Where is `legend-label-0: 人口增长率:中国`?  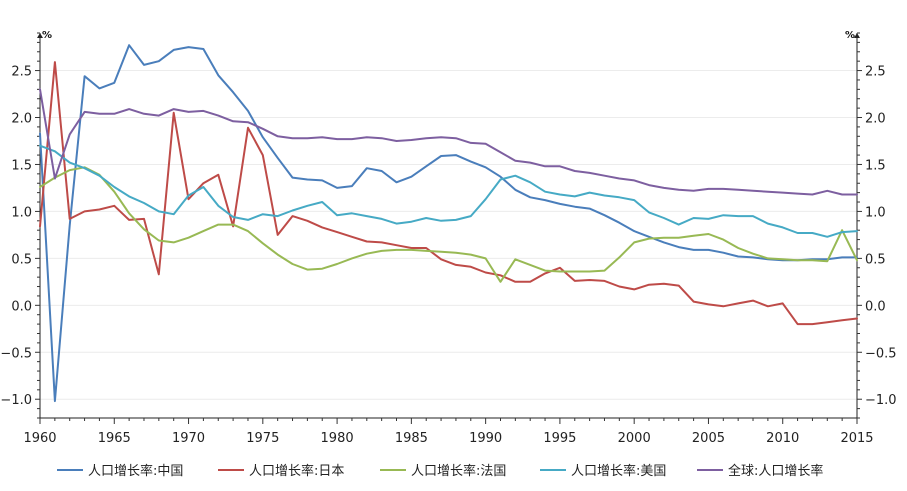
legend-label-0: 人口增长率:中国 is located at coordinates (135, 471).